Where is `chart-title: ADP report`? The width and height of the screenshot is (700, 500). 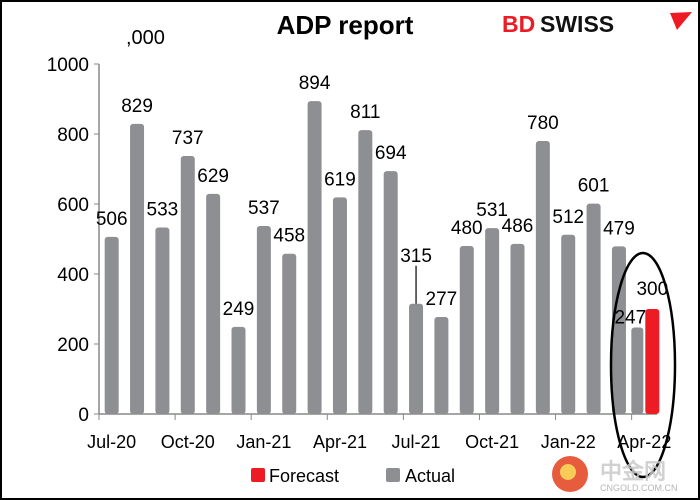
chart-title: ADP report is located at coordinates (345, 25).